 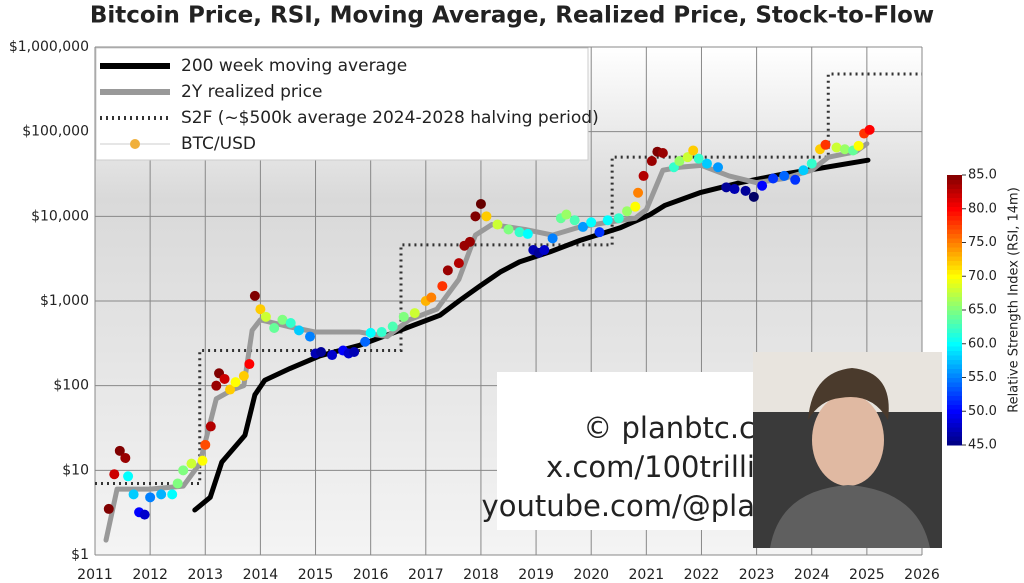 What do you see at coordinates (95, 575) in the screenshot?
I see `x-tick-label: 2011` at bounding box center [95, 575].